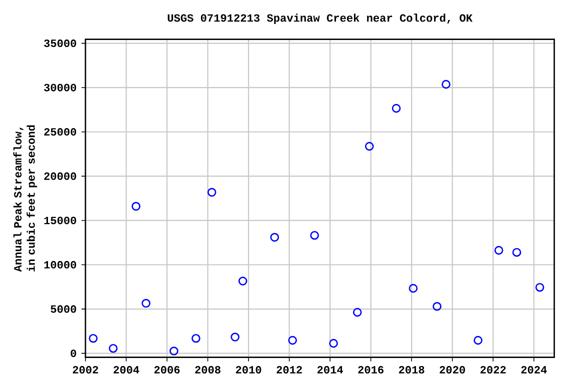  What do you see at coordinates (85, 370) in the screenshot?
I see `x-tick-label: 2002` at bounding box center [85, 370].